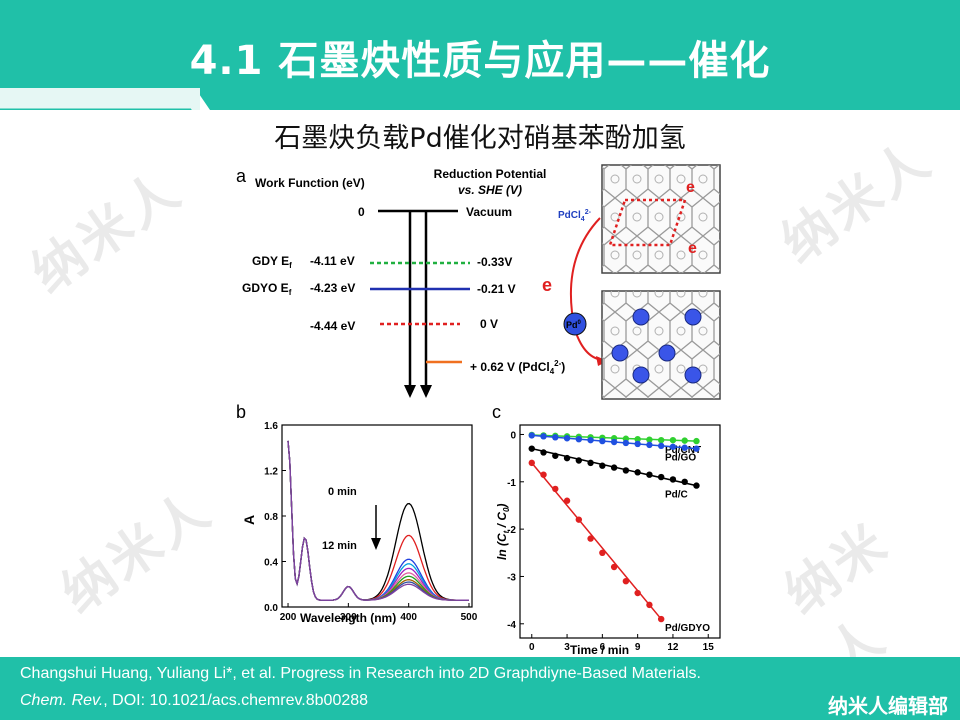  I want to click on journal-name: Chem. Rev., so click(62, 700).